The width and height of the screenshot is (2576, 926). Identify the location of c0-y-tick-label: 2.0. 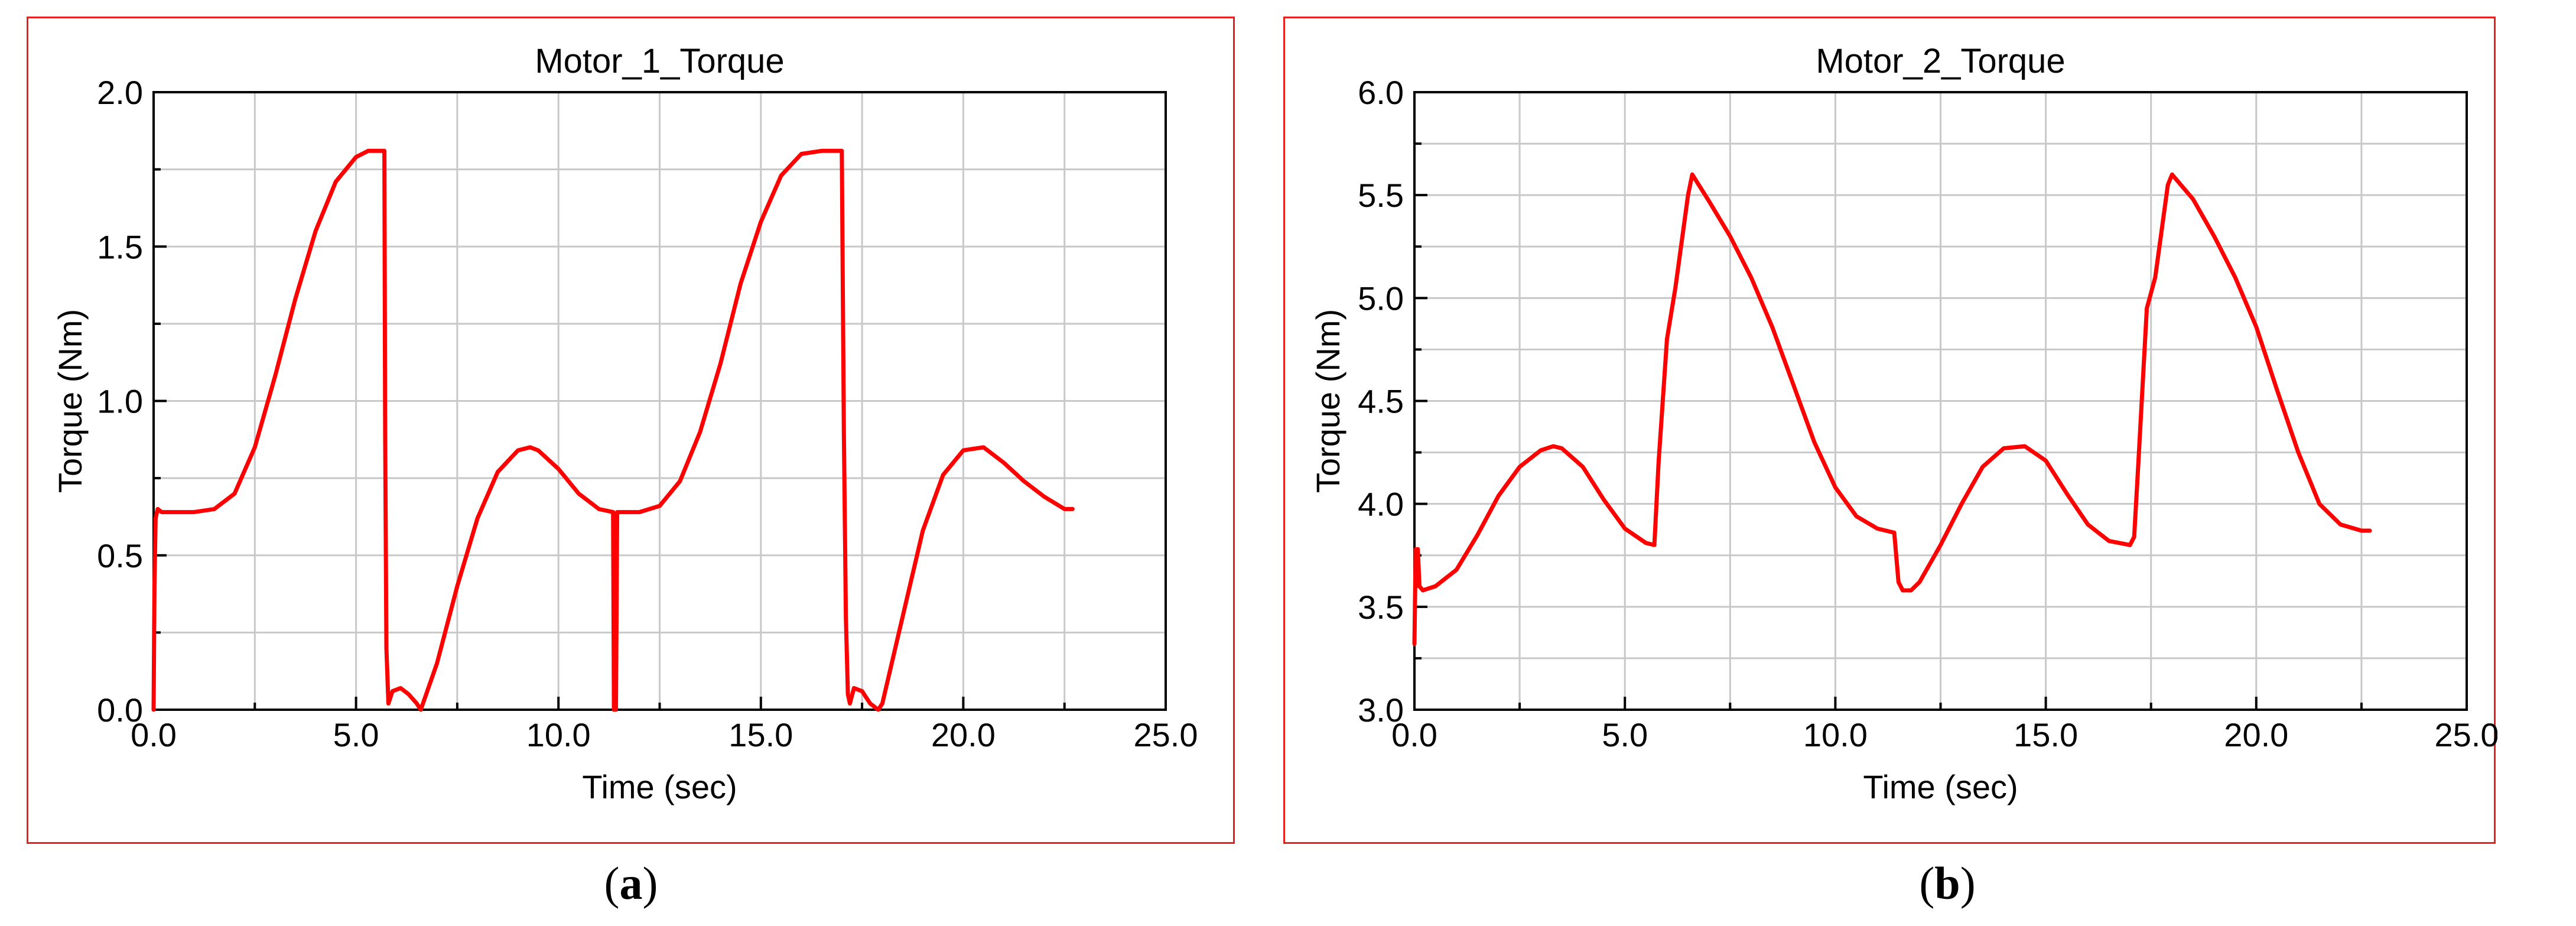
(120, 92).